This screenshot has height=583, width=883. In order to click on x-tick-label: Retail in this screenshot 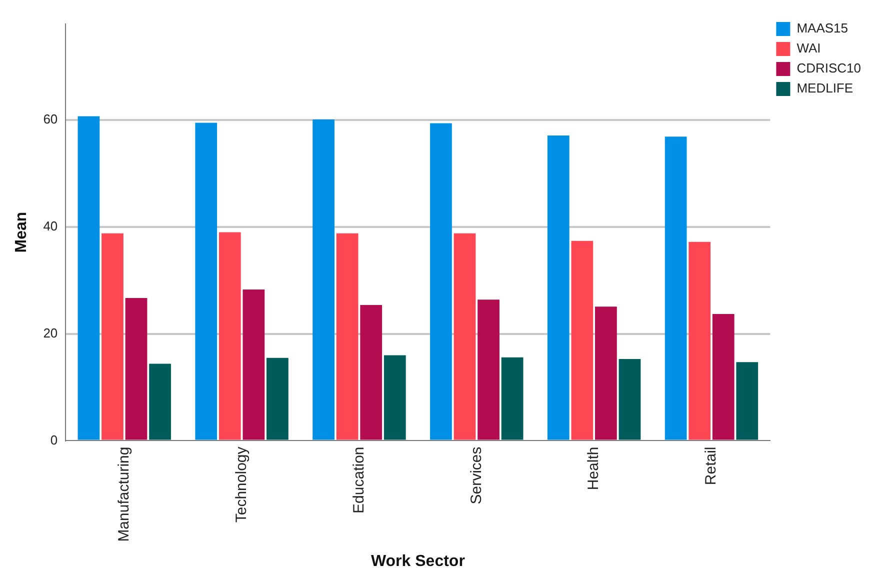, I will do `click(711, 466)`.